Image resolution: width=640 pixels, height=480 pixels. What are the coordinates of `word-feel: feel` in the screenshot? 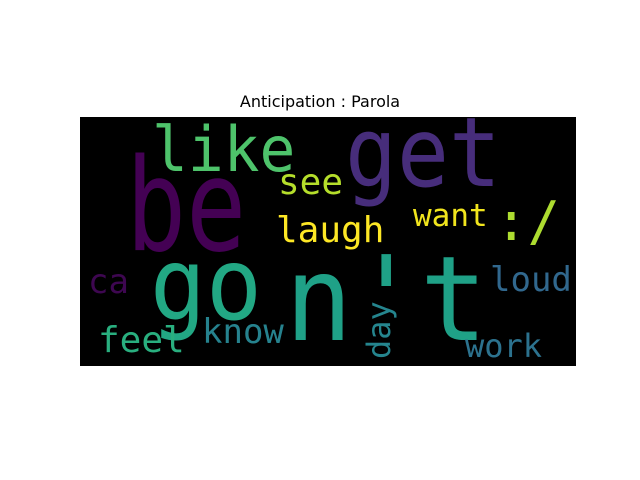 It's located at (141, 340).